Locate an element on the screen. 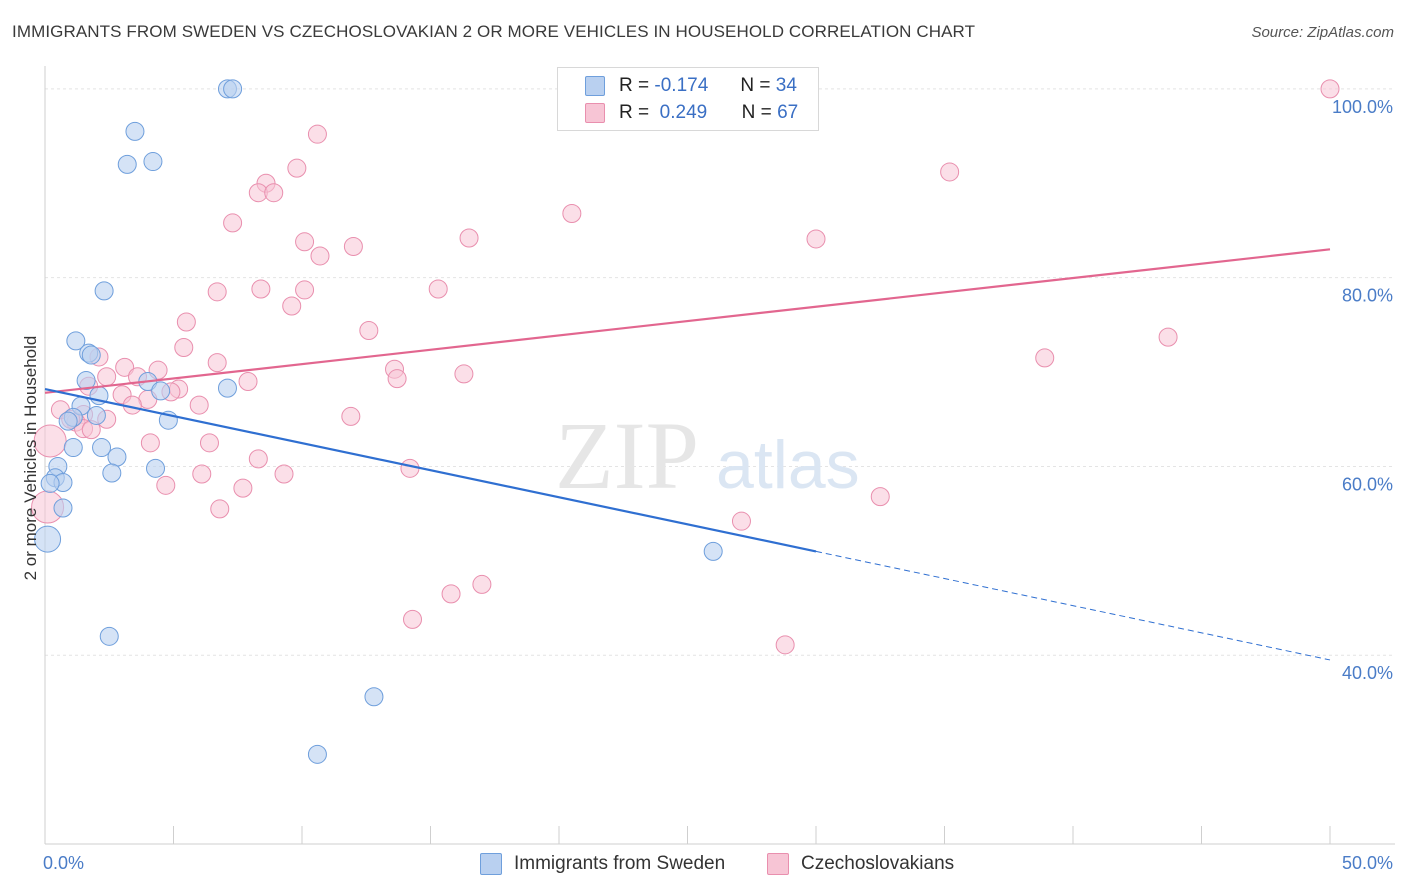  y-tick-label: 80.0% is located at coordinates (1367, 296).